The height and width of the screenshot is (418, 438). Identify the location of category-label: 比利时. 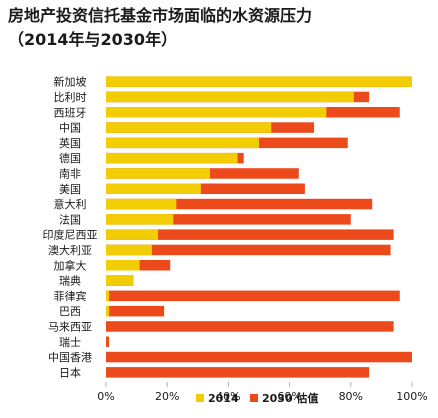
(70, 97).